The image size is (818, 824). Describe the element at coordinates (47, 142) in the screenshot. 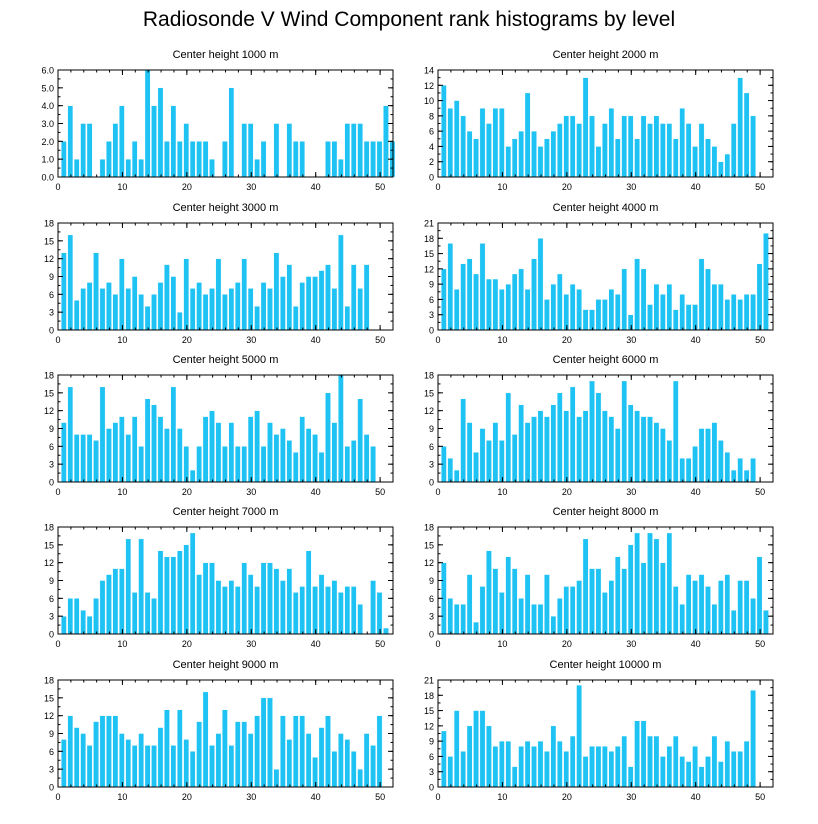

I see `y-tick-label: 2.0` at that location.